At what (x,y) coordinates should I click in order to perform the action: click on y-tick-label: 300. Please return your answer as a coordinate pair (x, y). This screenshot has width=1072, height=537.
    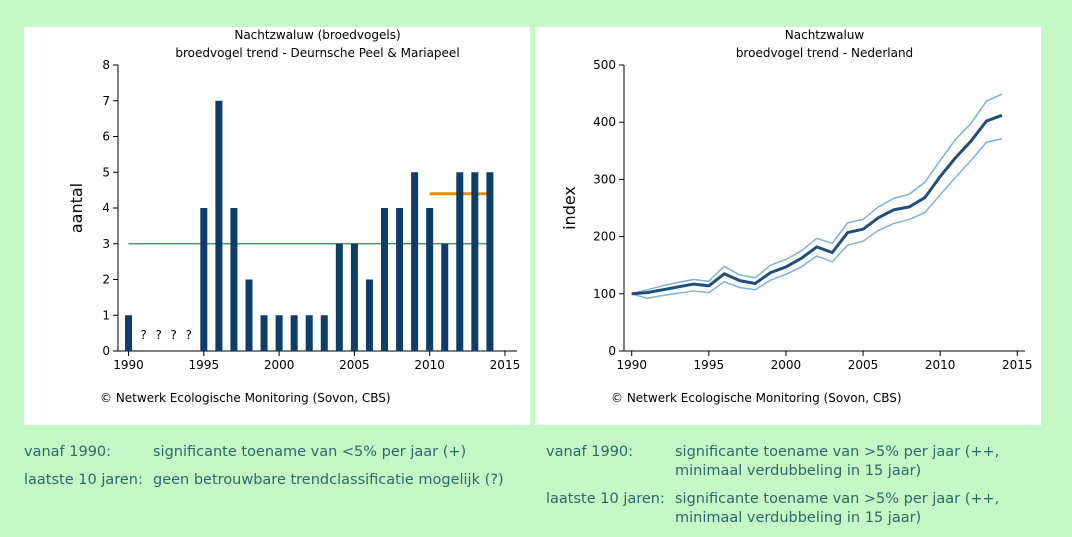
    Looking at the image, I should click on (604, 179).